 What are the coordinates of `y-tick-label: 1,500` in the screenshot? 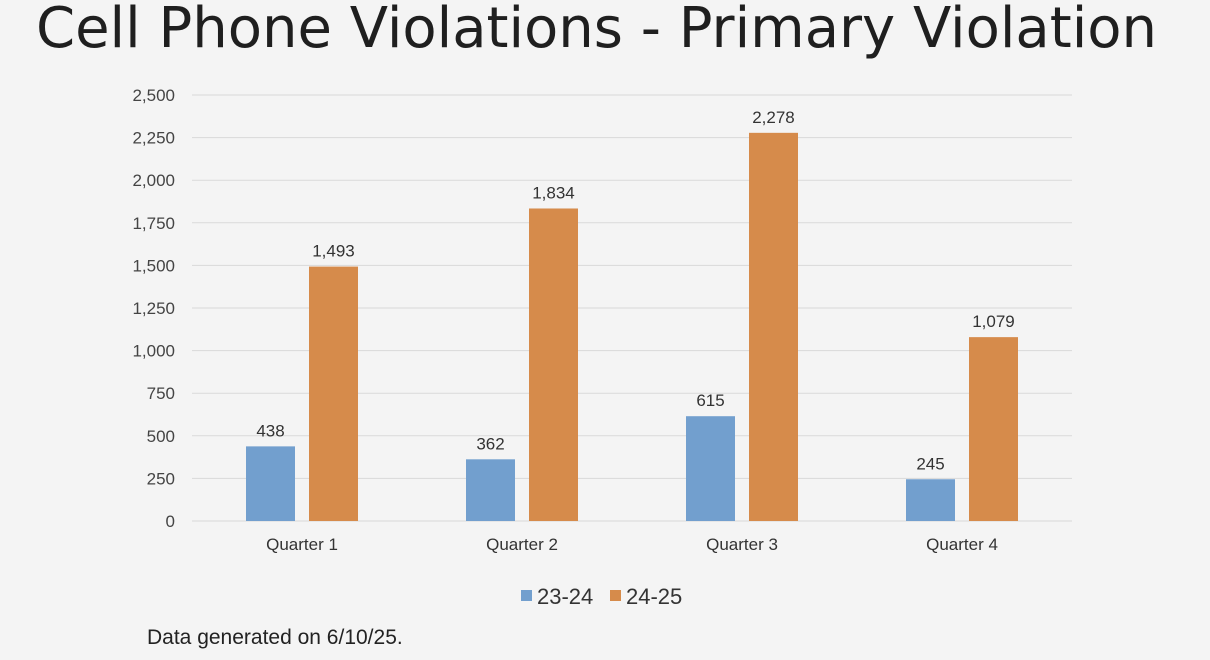 It's located at (153, 265).